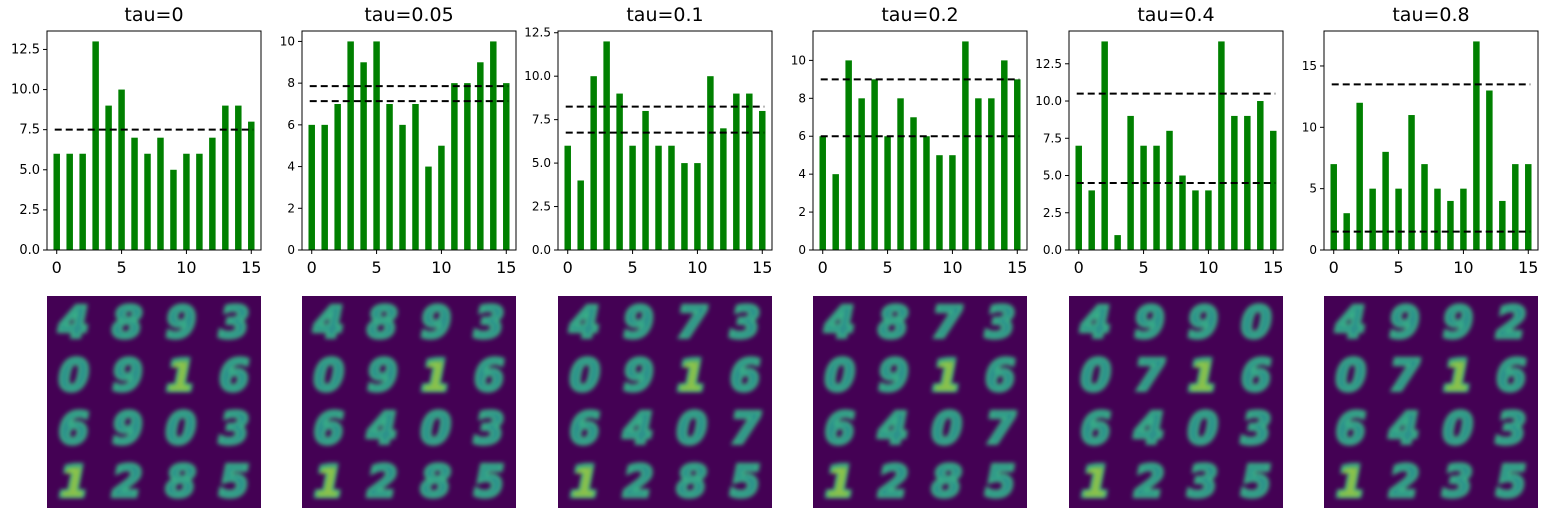  I want to click on digit-glyph: 8, so click(946, 482).